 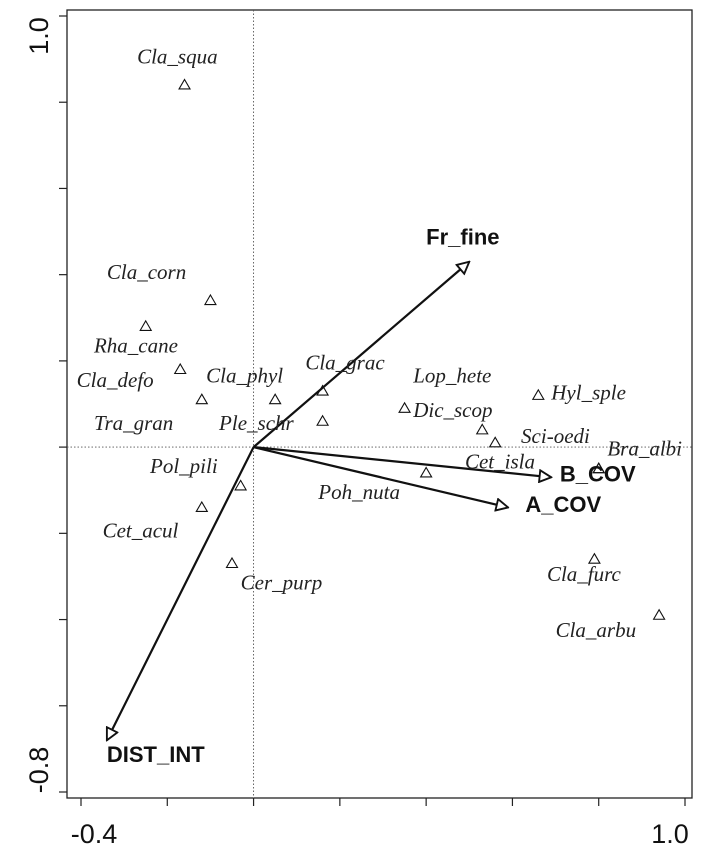 What do you see at coordinates (584, 574) in the screenshot?
I see `species-label-cla-furc: Cla_furc` at bounding box center [584, 574].